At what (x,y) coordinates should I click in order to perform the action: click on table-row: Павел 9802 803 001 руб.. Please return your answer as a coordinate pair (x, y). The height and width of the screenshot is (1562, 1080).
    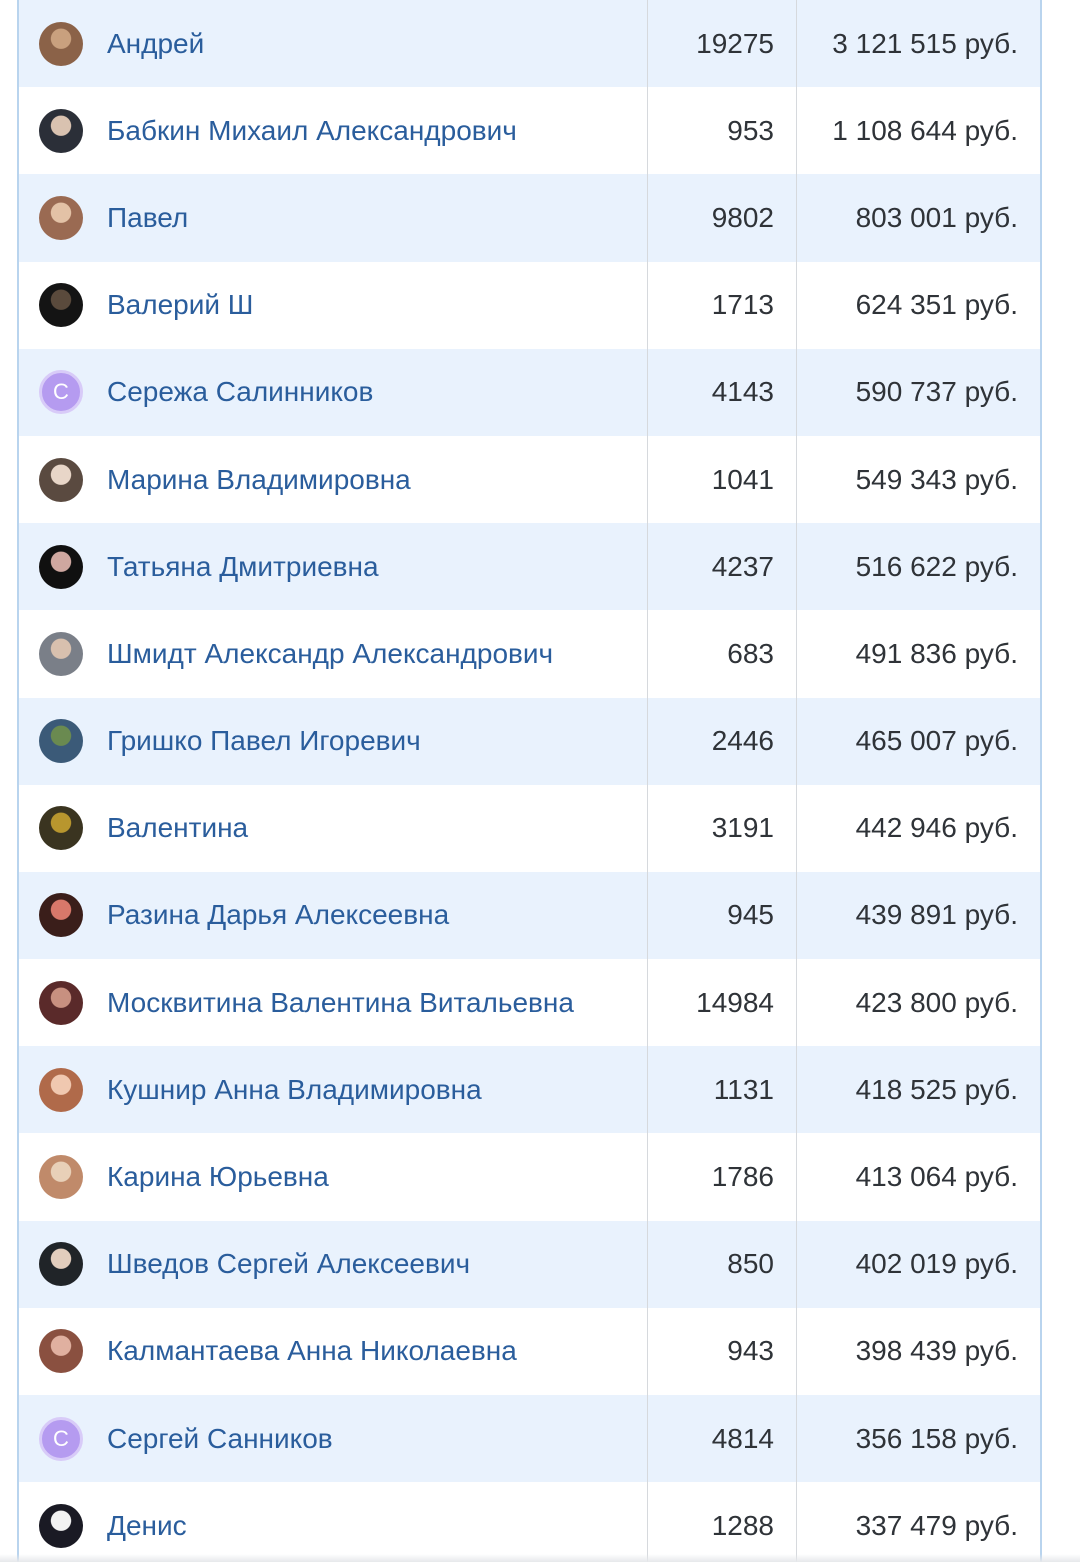
    Looking at the image, I should click on (529, 218).